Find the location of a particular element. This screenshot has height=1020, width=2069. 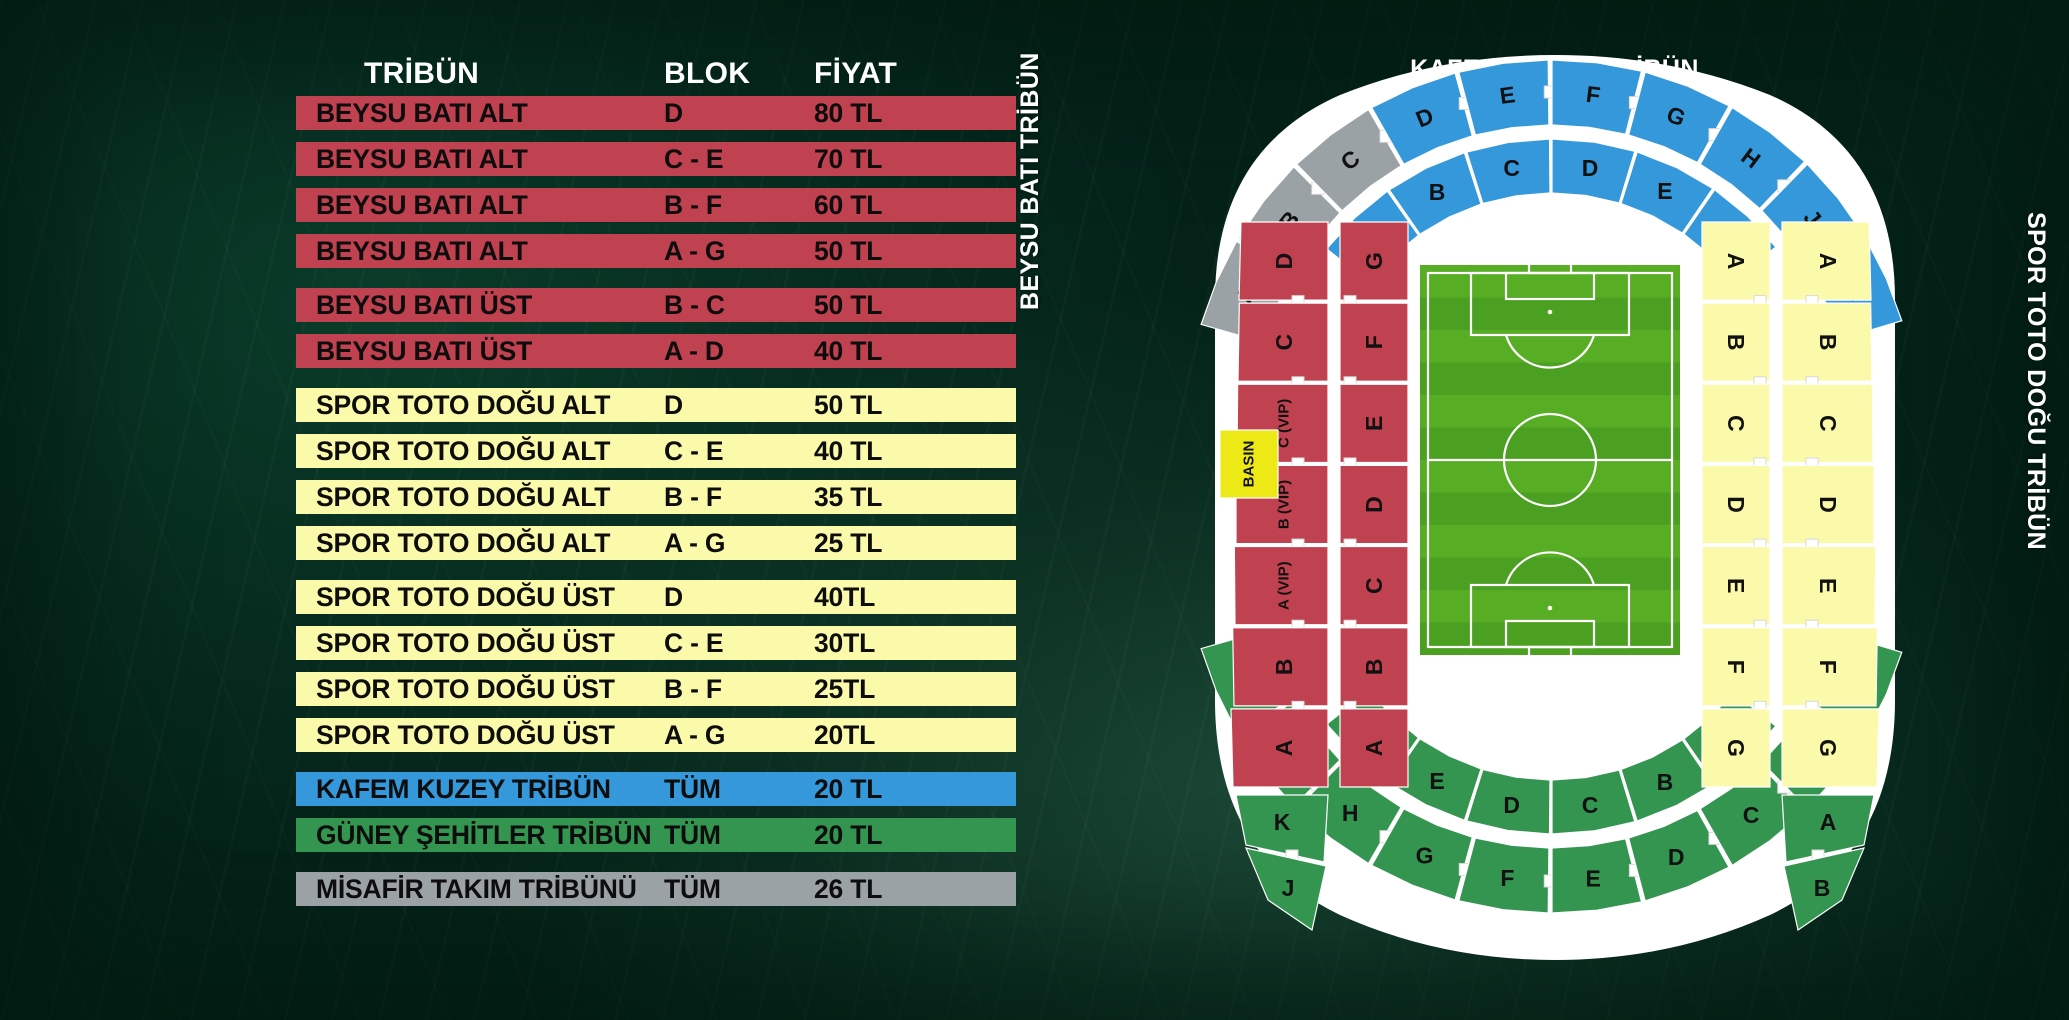

seat-block-west-outer-AVIP: A (VIP) is located at coordinates (1281, 585).